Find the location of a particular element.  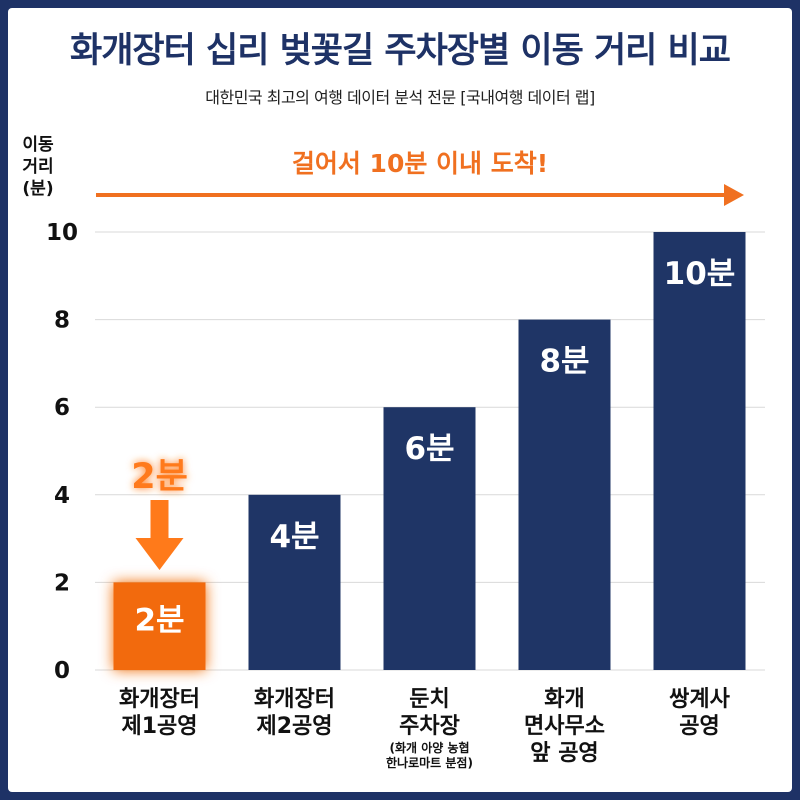

y-tick-label: 2 is located at coordinates (62, 583).